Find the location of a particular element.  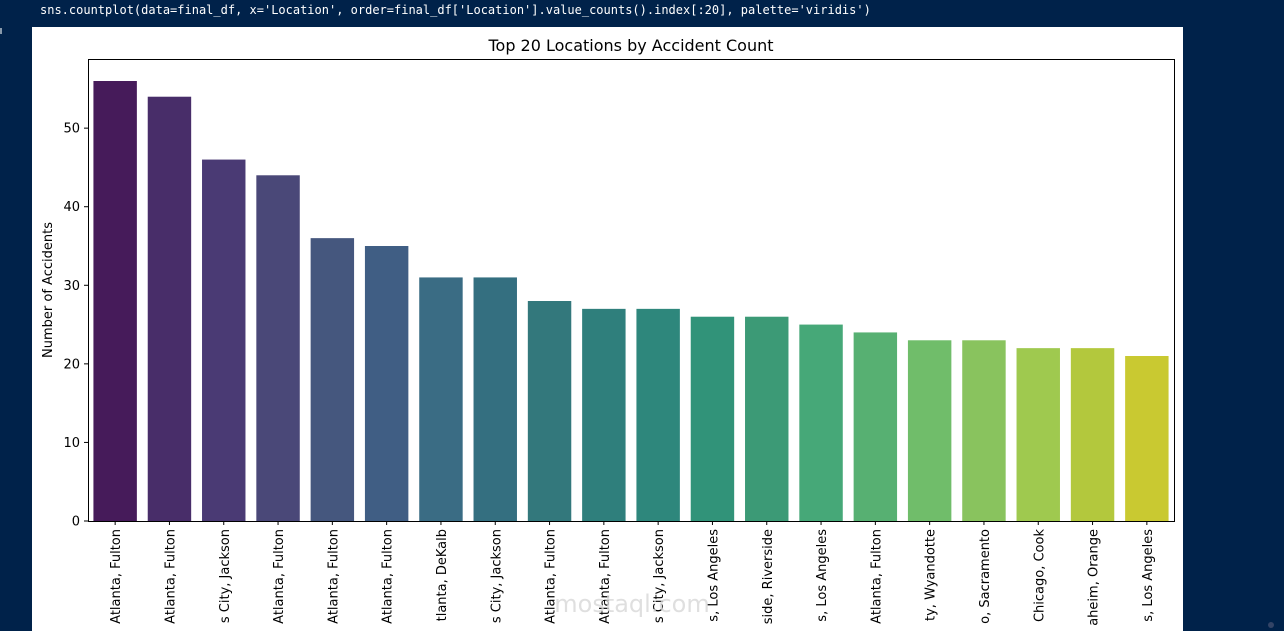

x-tick-label: o, Sacramento is located at coordinates (985, 576).